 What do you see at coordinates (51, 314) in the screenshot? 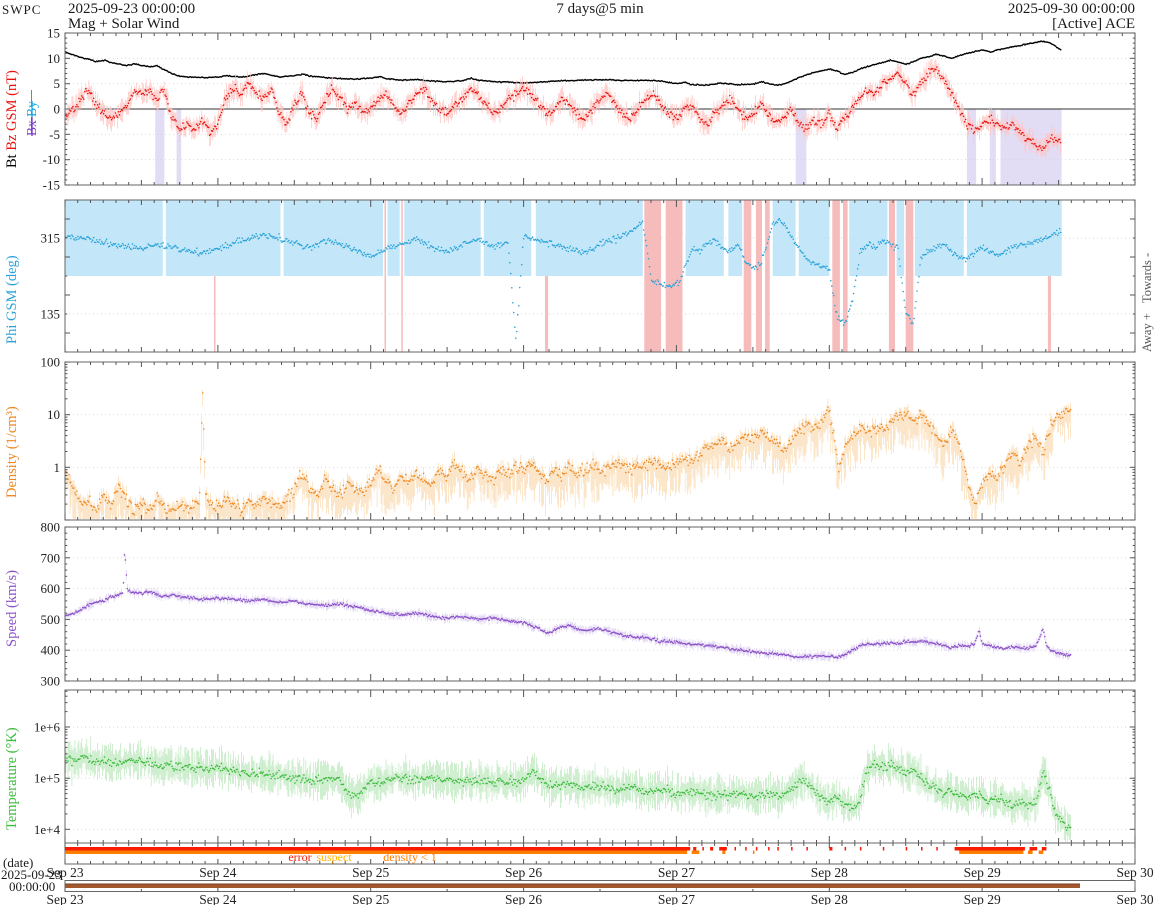
I see `ytick-label: 135` at bounding box center [51, 314].